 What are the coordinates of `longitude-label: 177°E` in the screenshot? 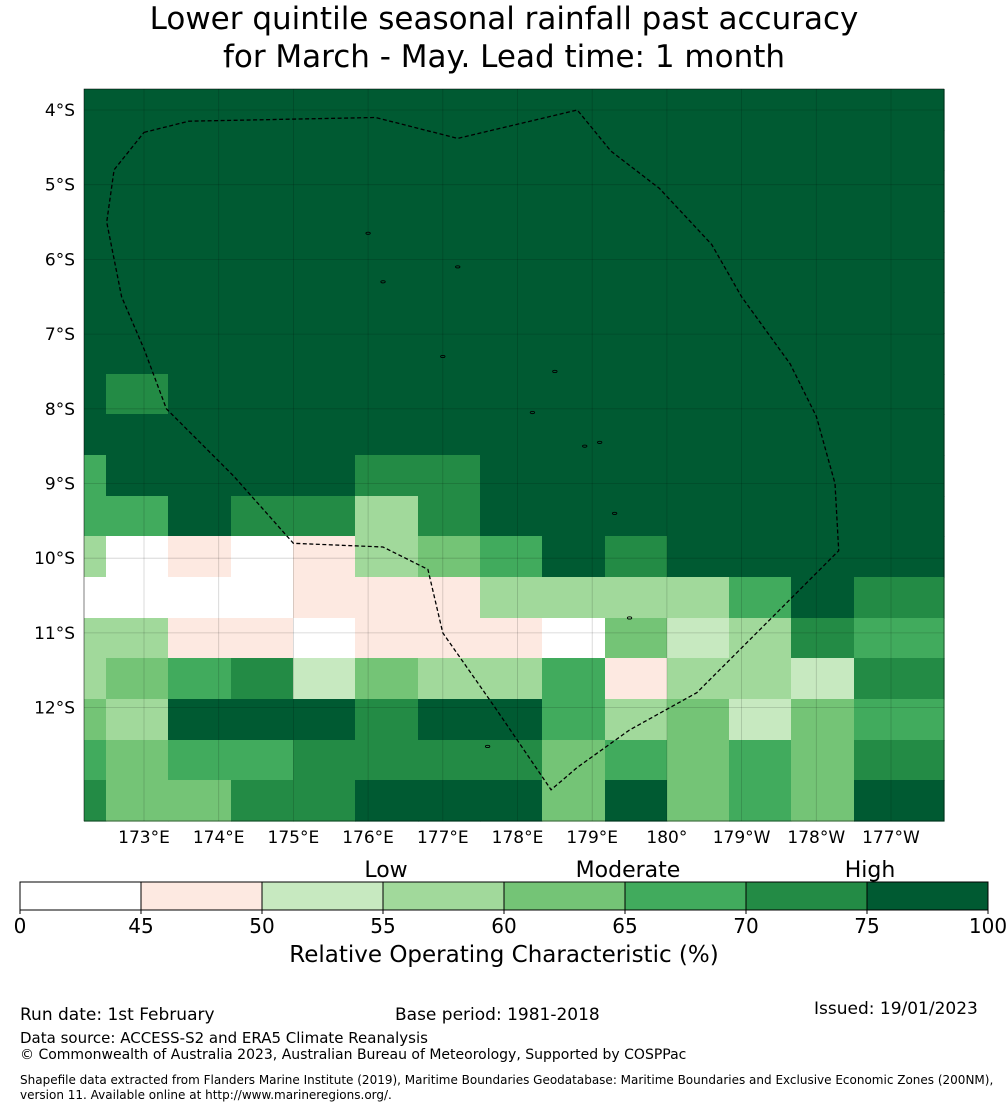 It's located at (443, 838).